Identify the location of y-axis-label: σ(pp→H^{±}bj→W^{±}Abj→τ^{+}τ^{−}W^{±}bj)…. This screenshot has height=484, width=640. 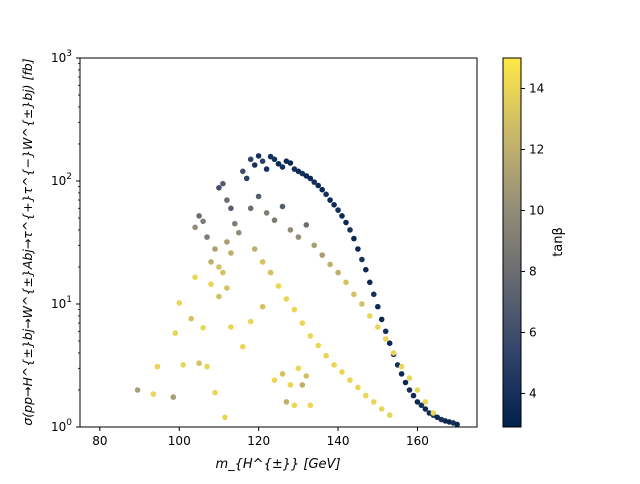
(27, 241).